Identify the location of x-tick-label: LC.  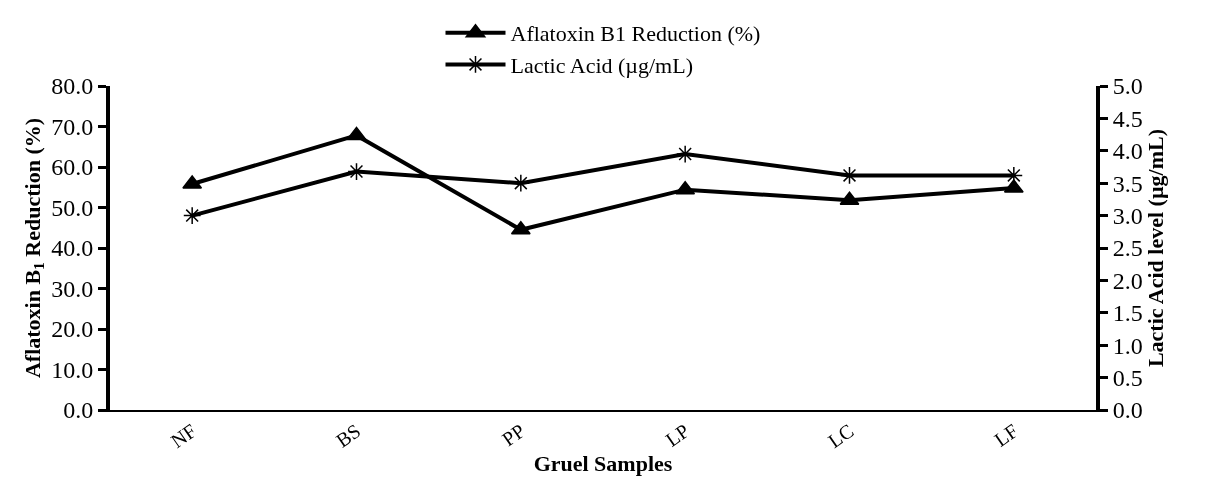
(840, 436).